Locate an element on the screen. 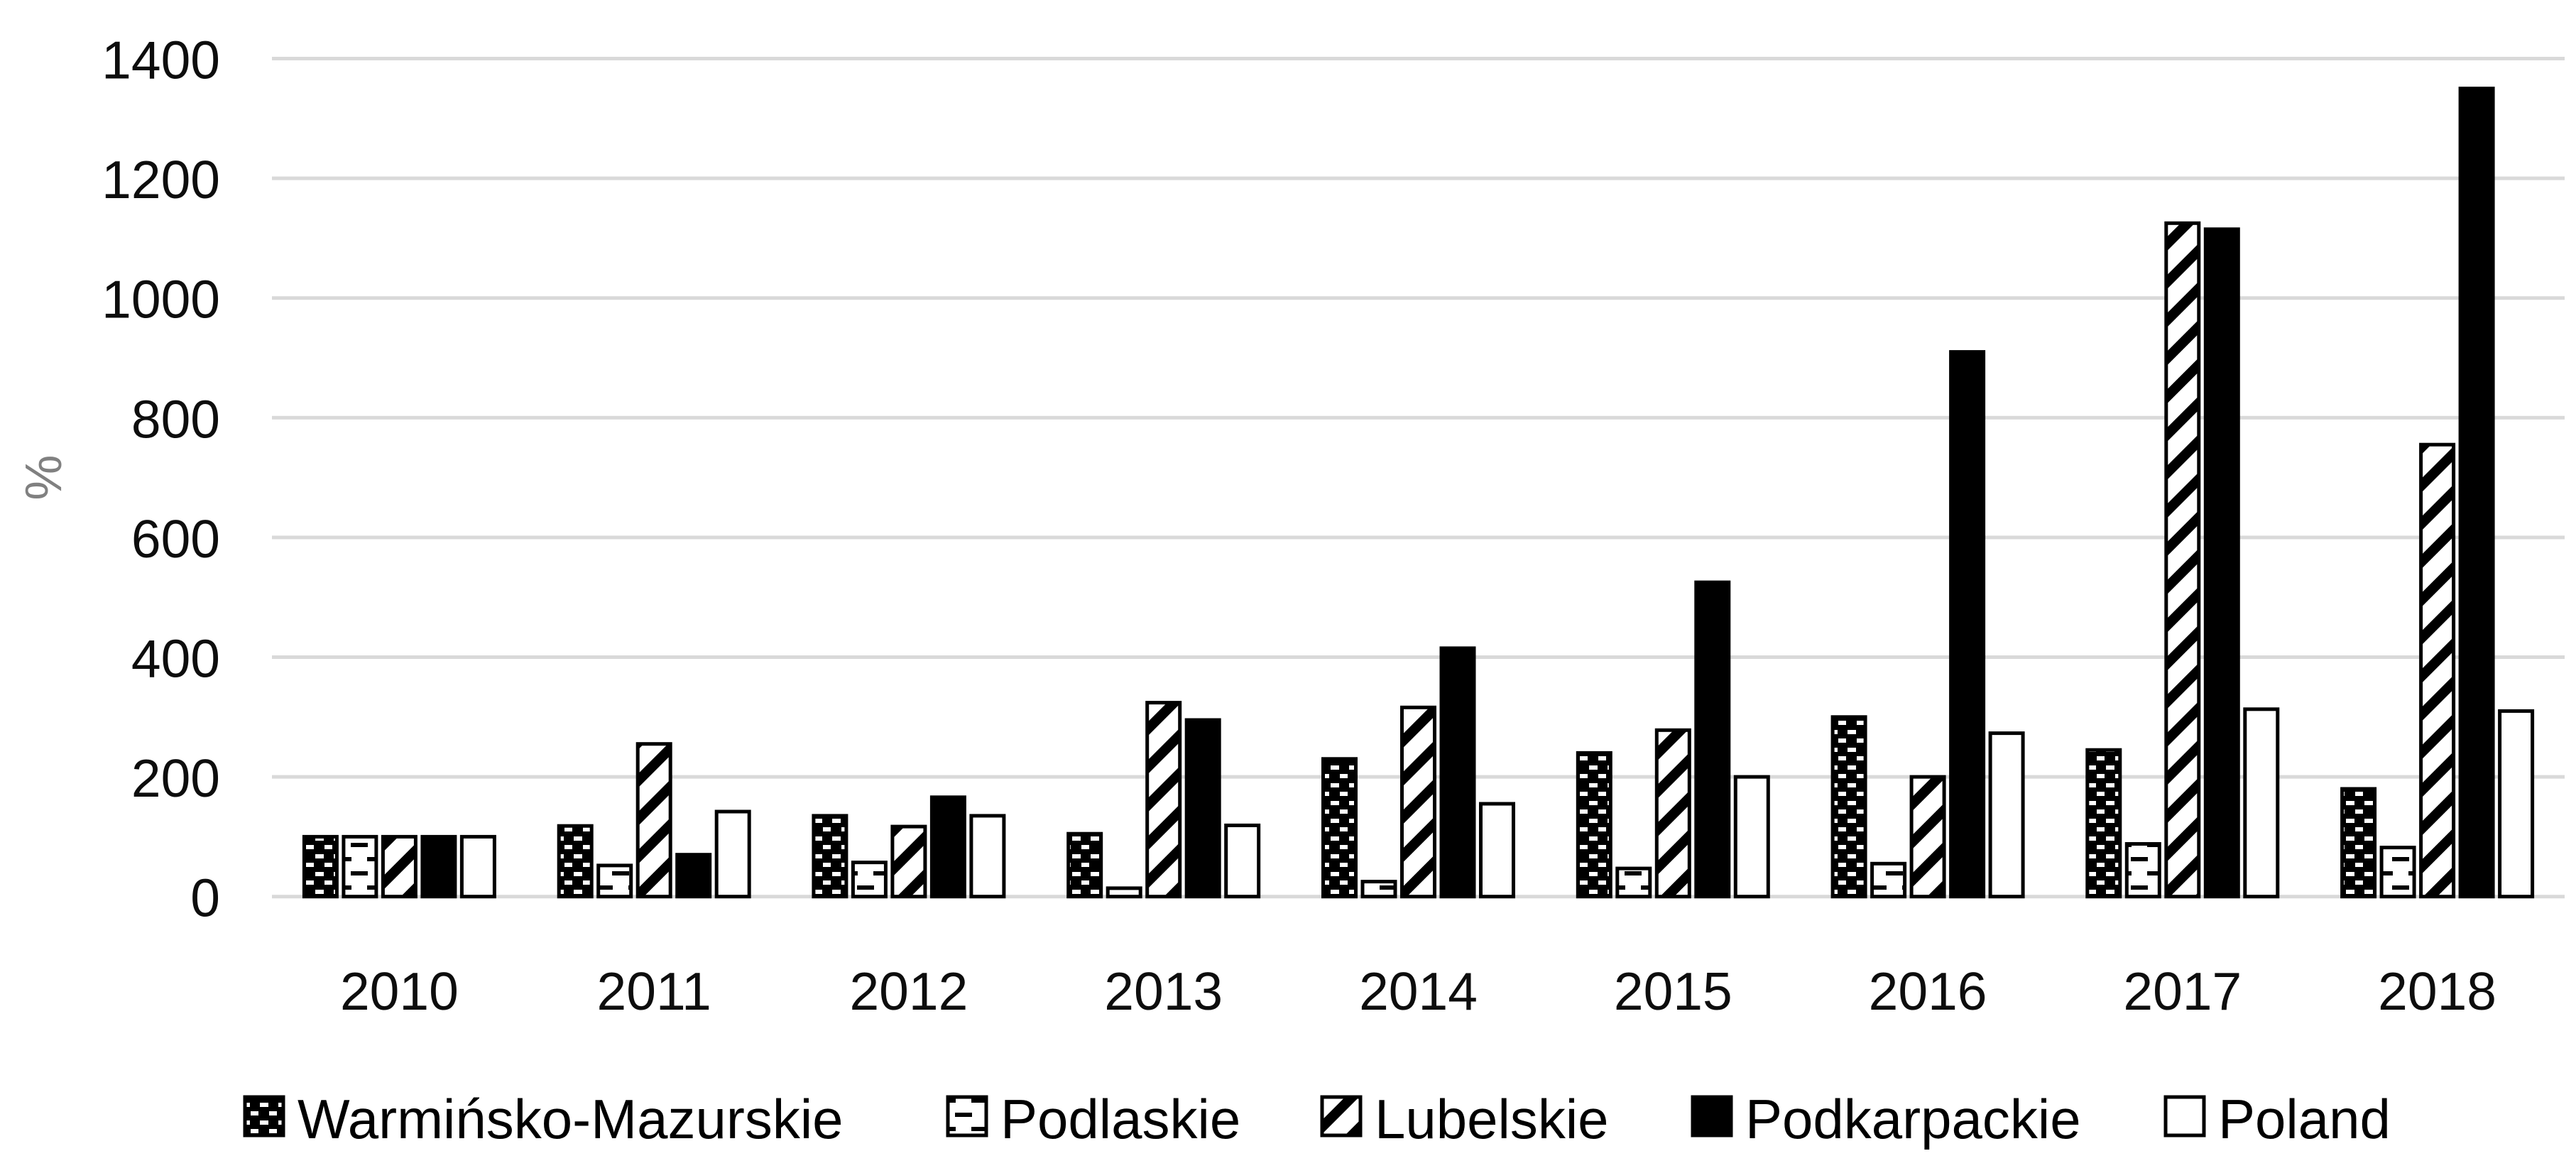  bar-2016-Lubelskie is located at coordinates (1927, 837).